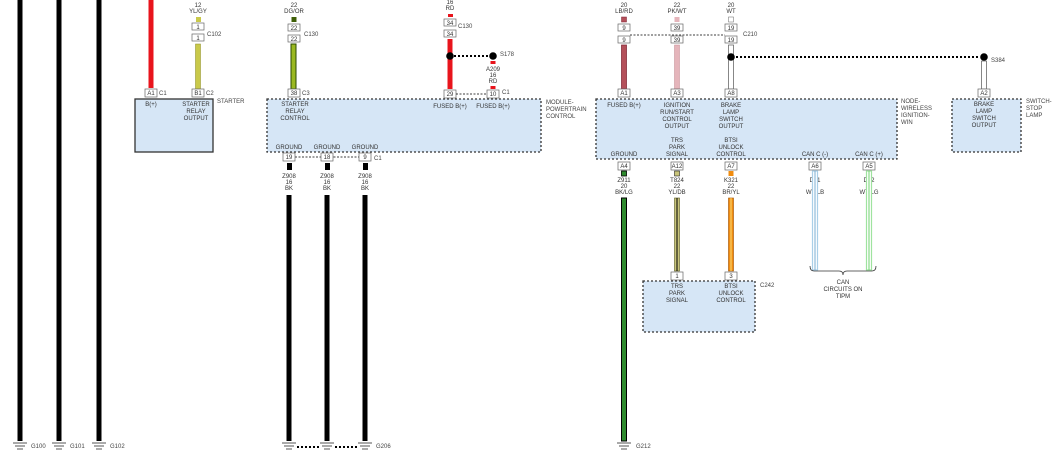 The width and height of the screenshot is (1059, 462). I want to click on pin-label: 29, so click(450, 95).